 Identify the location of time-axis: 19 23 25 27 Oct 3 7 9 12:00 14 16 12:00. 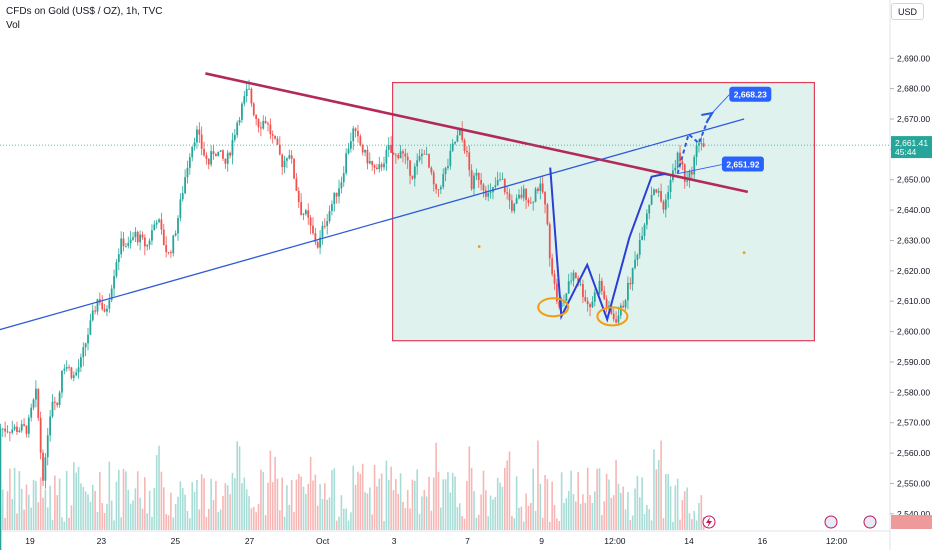
(436, 541).